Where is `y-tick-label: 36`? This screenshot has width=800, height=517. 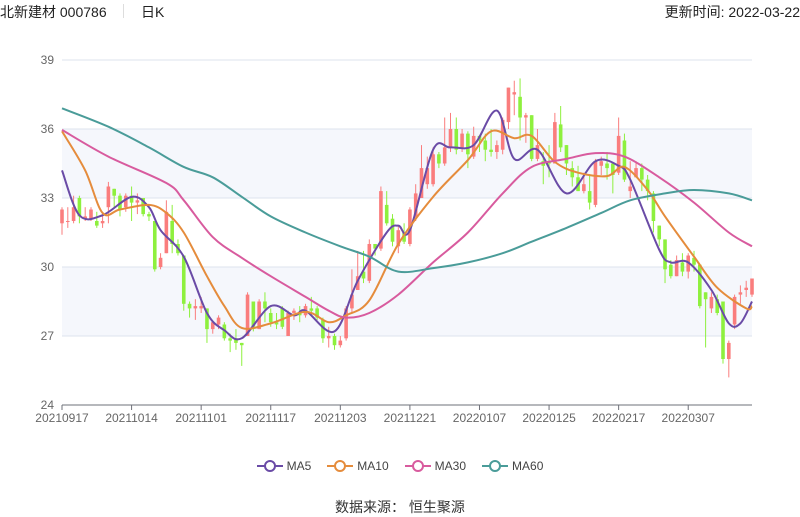 y-tick-label: 36 is located at coordinates (48, 129).